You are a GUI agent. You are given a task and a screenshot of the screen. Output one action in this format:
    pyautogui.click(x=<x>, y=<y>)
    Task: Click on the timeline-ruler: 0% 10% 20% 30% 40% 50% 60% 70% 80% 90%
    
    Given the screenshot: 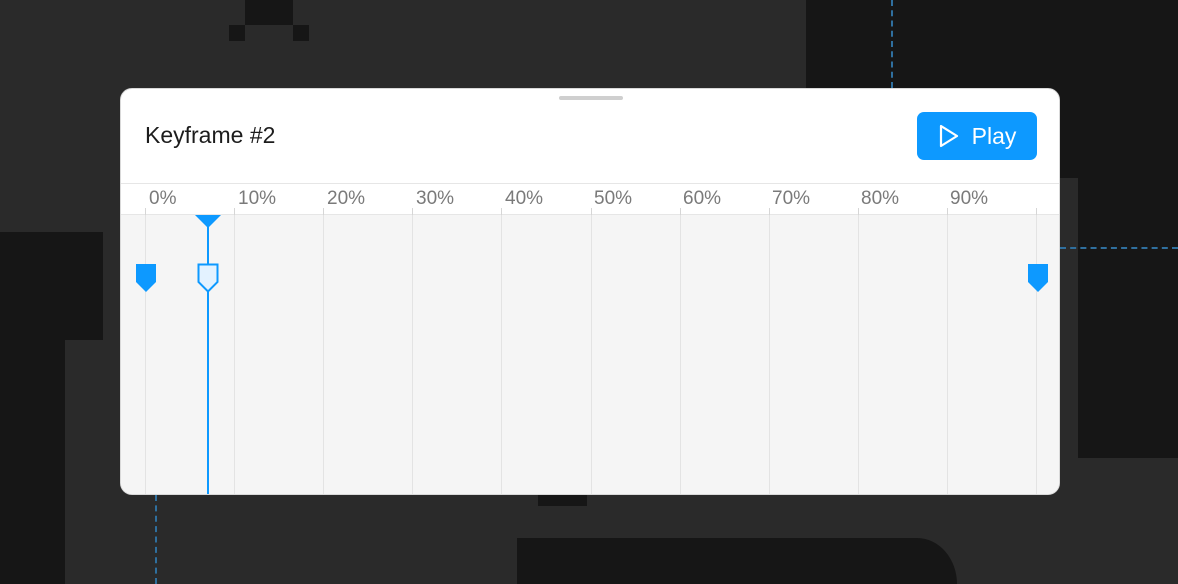 What is the action you would take?
    pyautogui.click(x=590, y=199)
    